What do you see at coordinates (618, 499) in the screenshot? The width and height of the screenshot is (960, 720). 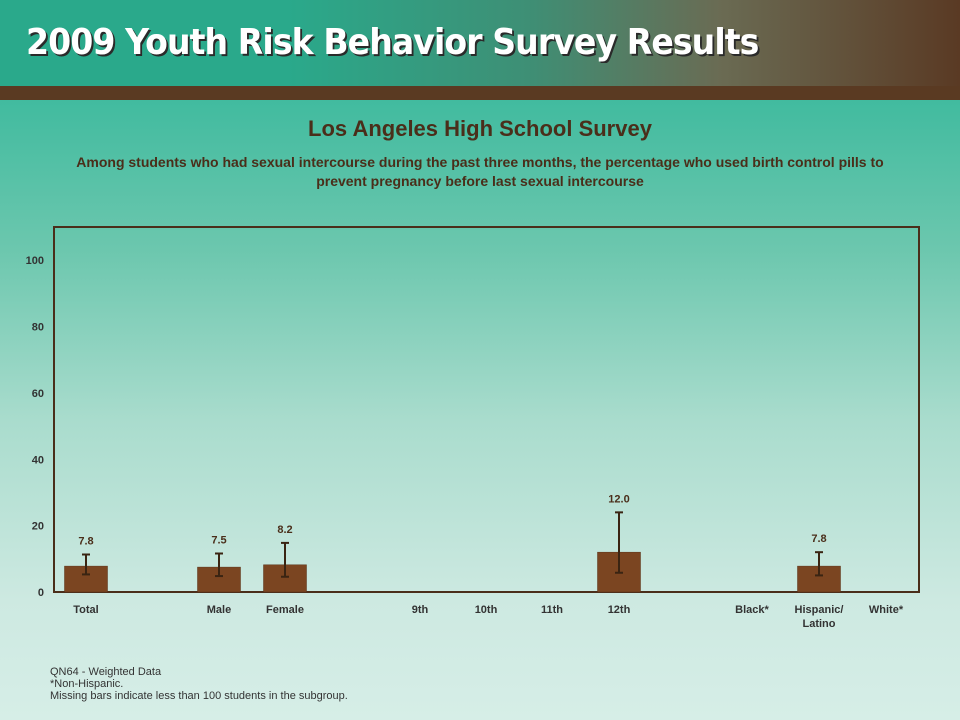 I see `data-label: 12.0` at bounding box center [618, 499].